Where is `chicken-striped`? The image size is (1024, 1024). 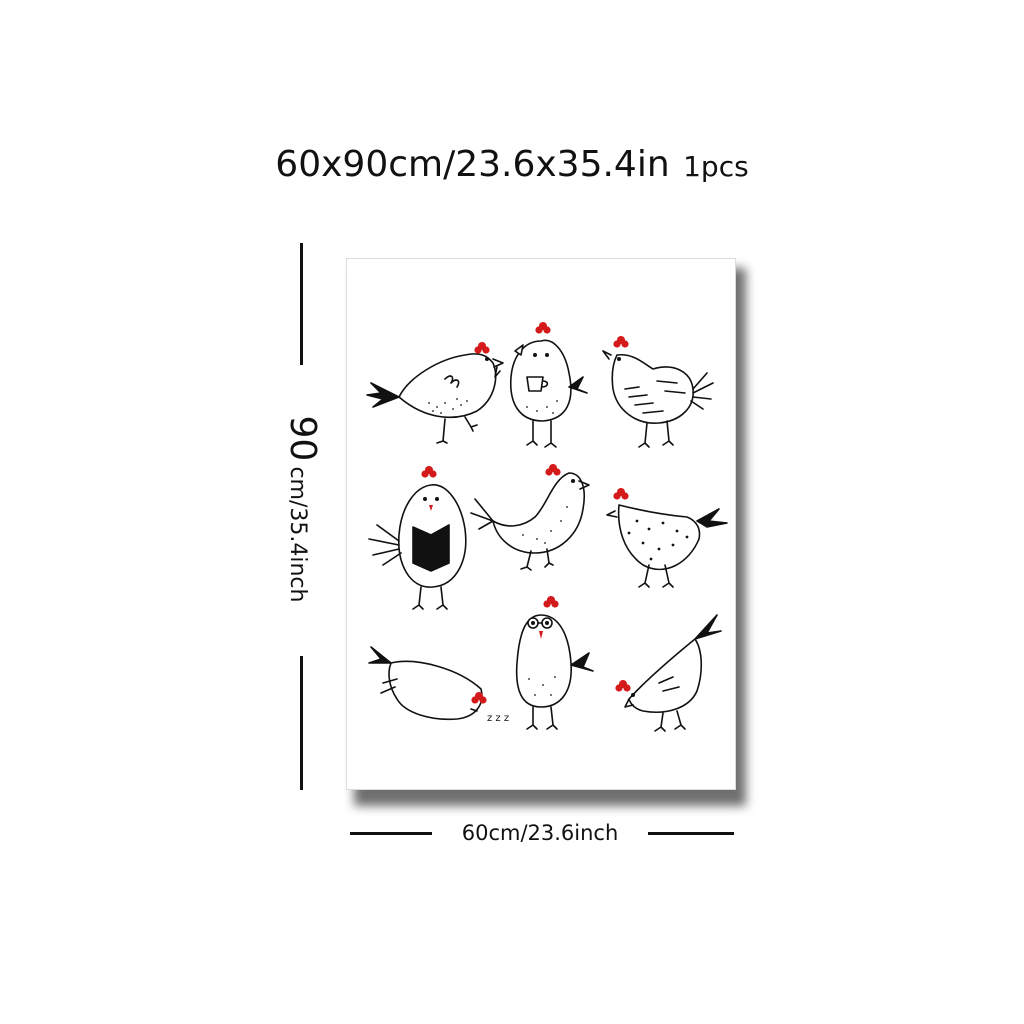 chicken-striped is located at coordinates (658, 392).